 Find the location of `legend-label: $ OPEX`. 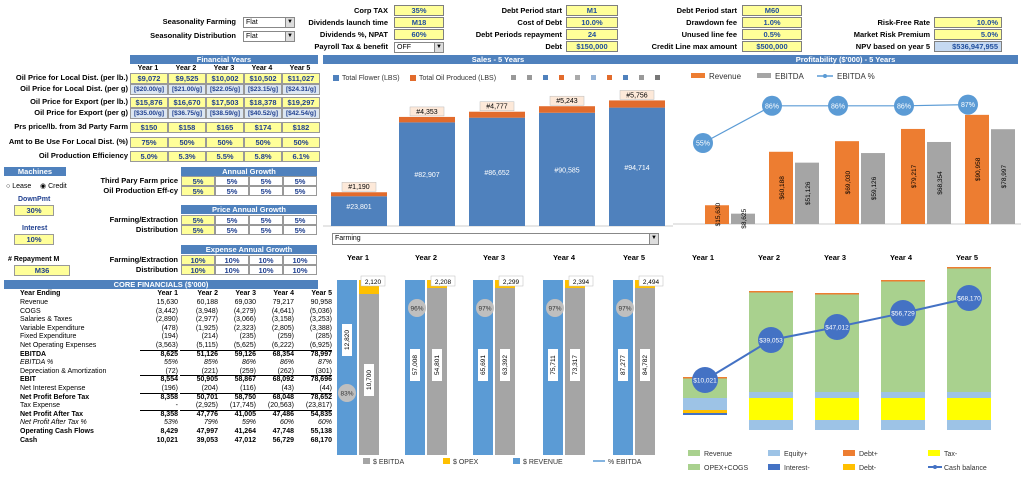

legend-label: $ OPEX is located at coordinates (466, 462).